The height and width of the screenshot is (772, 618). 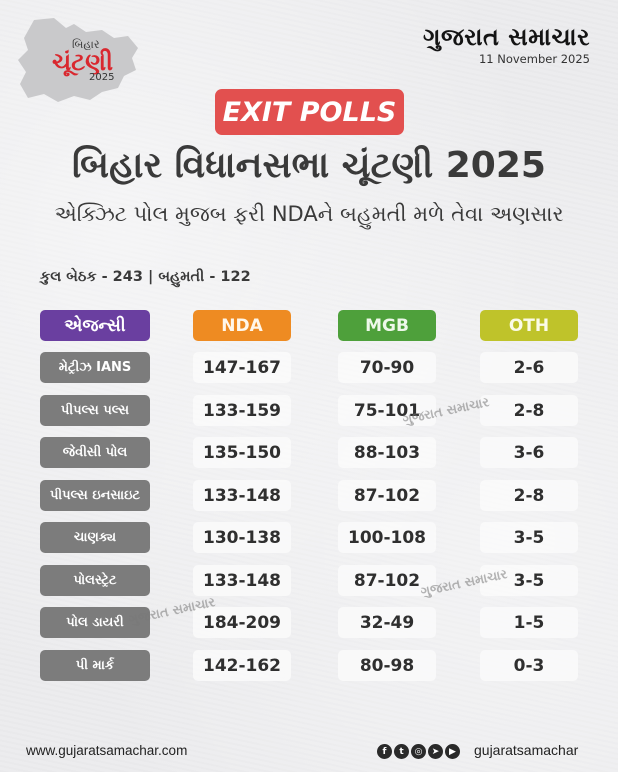 I want to click on agency-name: જેવીસી પોલ, so click(x=95, y=452).